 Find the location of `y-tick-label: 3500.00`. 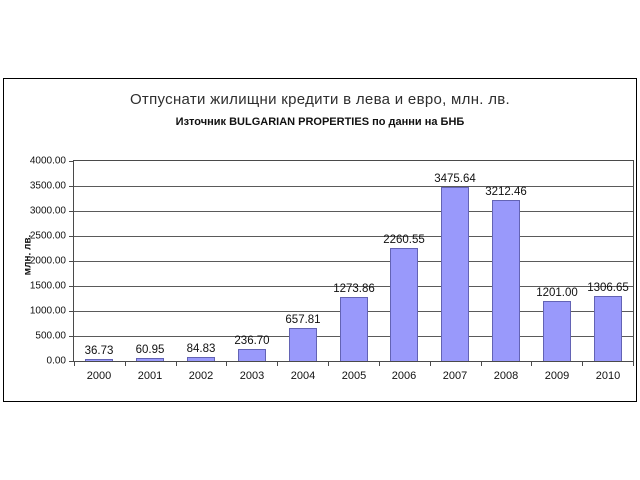

y-tick-label: 3500.00 is located at coordinates (47, 186).